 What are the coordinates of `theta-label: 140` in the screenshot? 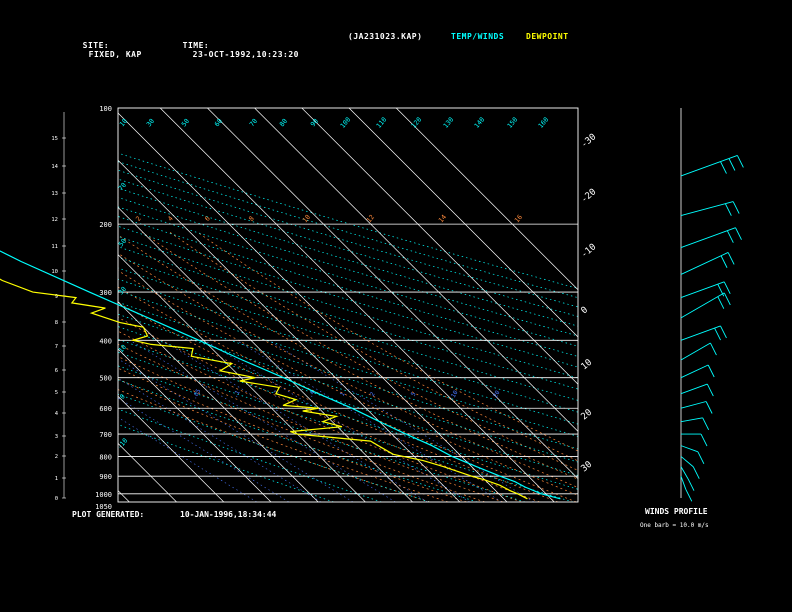 It's located at (480, 123).